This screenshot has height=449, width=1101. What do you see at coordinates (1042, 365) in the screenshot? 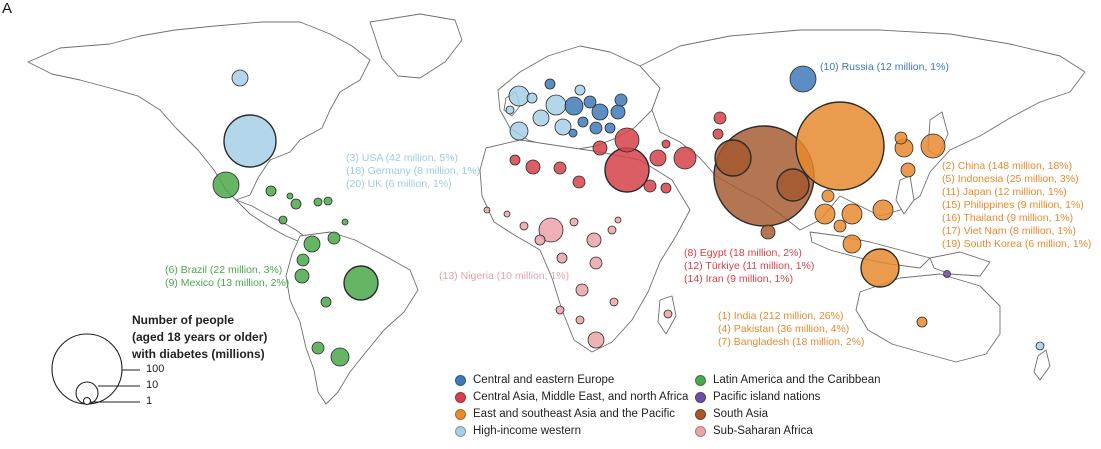
I see `new-zealand-land` at bounding box center [1042, 365].